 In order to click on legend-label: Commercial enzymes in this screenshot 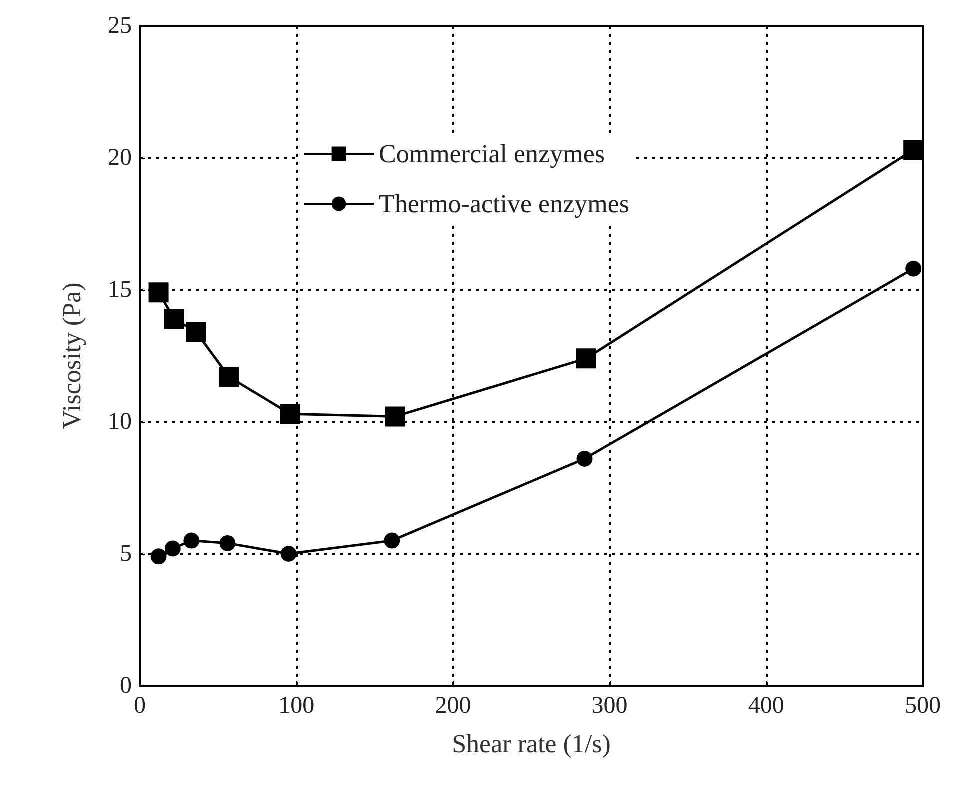, I will do `click(492, 154)`.